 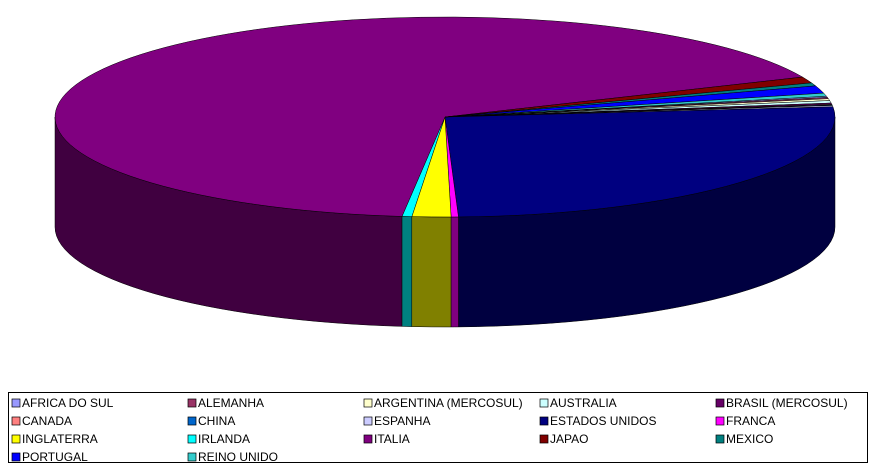 What do you see at coordinates (448, 403) in the screenshot?
I see `legend-label: ARGENTINA (MERCOSUL)` at bounding box center [448, 403].